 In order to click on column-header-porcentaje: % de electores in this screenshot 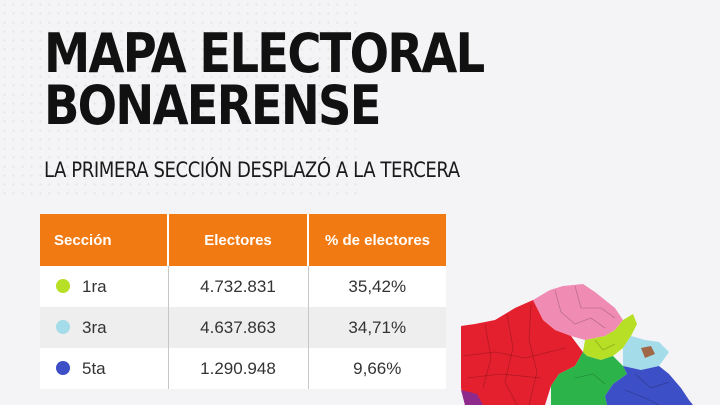, I will do `click(377, 240)`.